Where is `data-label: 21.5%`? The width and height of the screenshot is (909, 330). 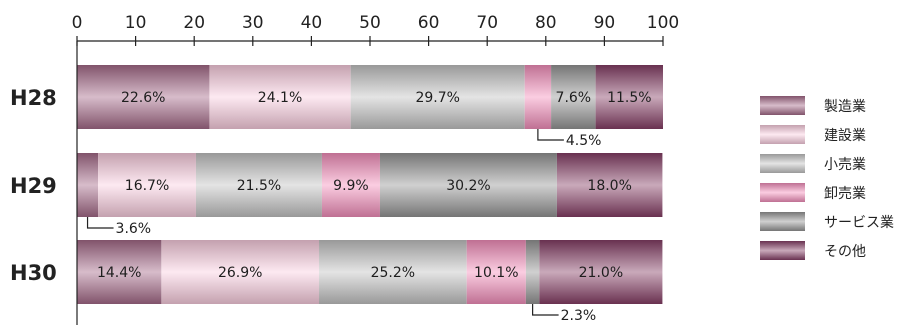 data-label: 21.5% is located at coordinates (259, 186).